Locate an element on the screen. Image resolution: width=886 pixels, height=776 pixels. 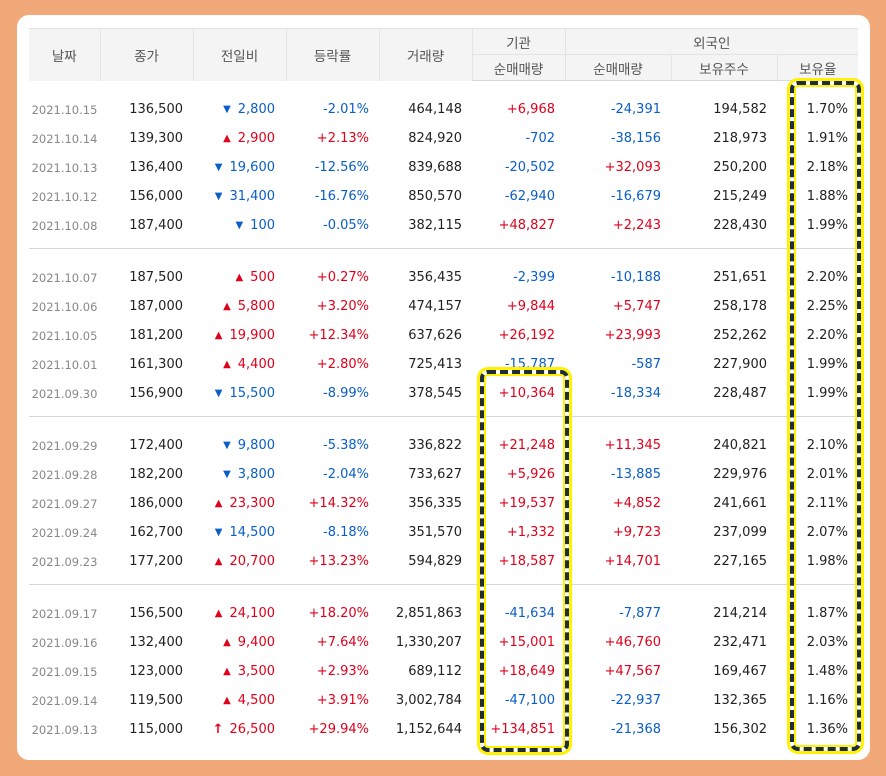
ratio-cell: 1.91% is located at coordinates (827, 138).